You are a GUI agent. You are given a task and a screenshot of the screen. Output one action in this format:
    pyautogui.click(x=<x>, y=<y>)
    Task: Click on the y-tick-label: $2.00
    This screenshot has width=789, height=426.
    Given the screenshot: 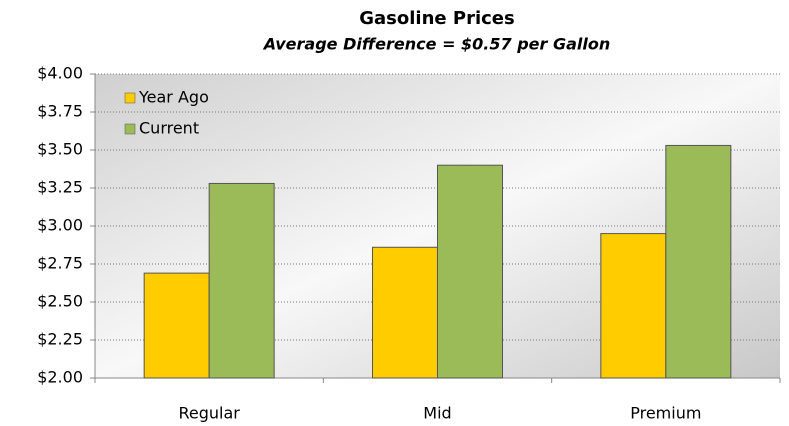 What is the action you would take?
    pyautogui.click(x=60, y=377)
    